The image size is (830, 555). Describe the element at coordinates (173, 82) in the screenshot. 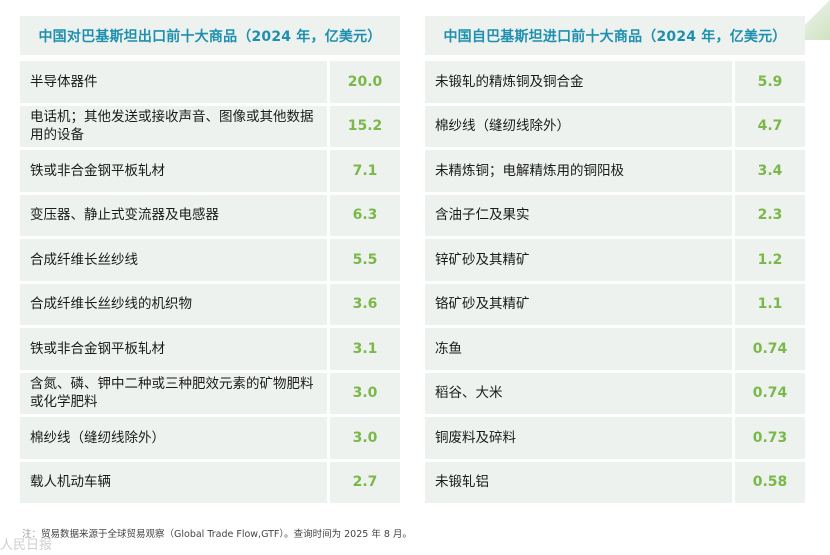

I see `item-name: 半导体器件` at that location.